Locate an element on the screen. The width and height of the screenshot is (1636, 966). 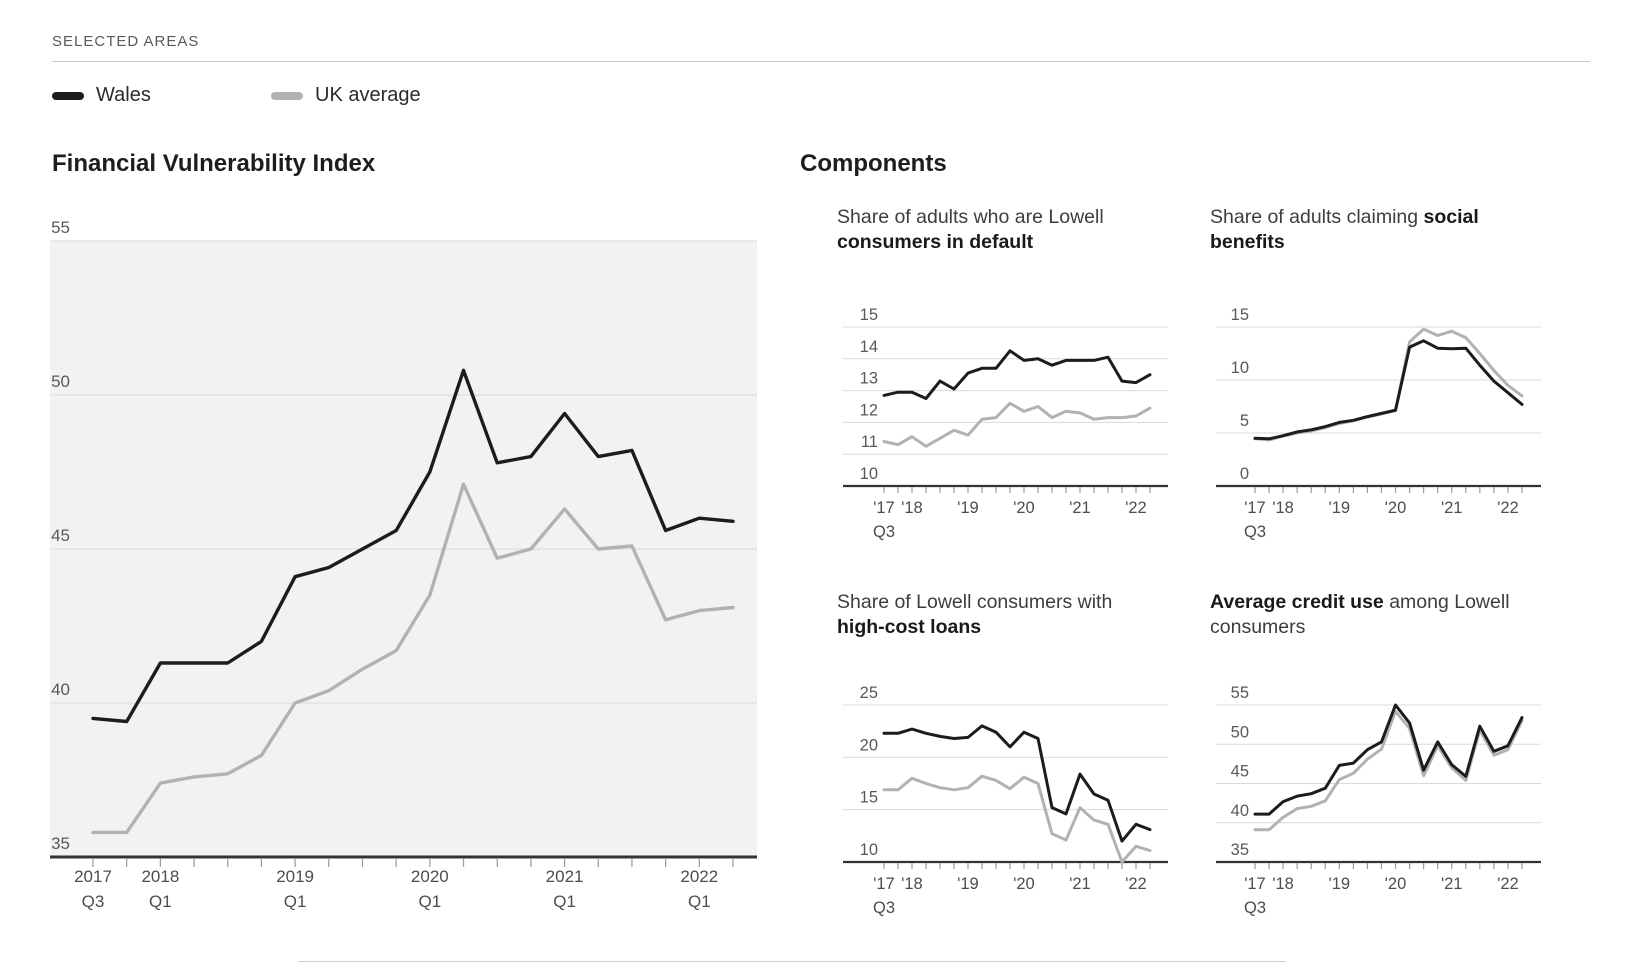
svg-text: 20 is located at coordinates (869, 745).